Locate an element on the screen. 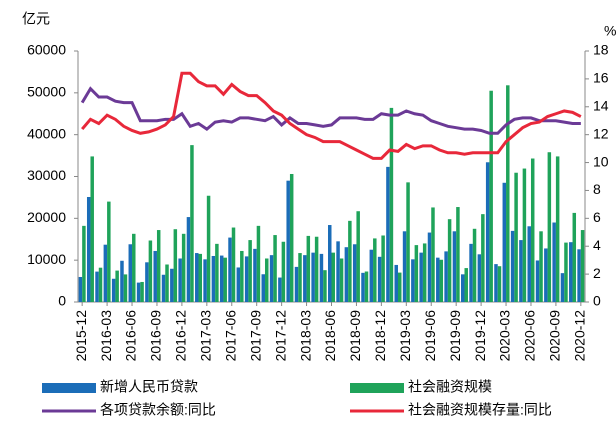 The image size is (616, 421). y2-tick-label: 18 is located at coordinates (601, 50).